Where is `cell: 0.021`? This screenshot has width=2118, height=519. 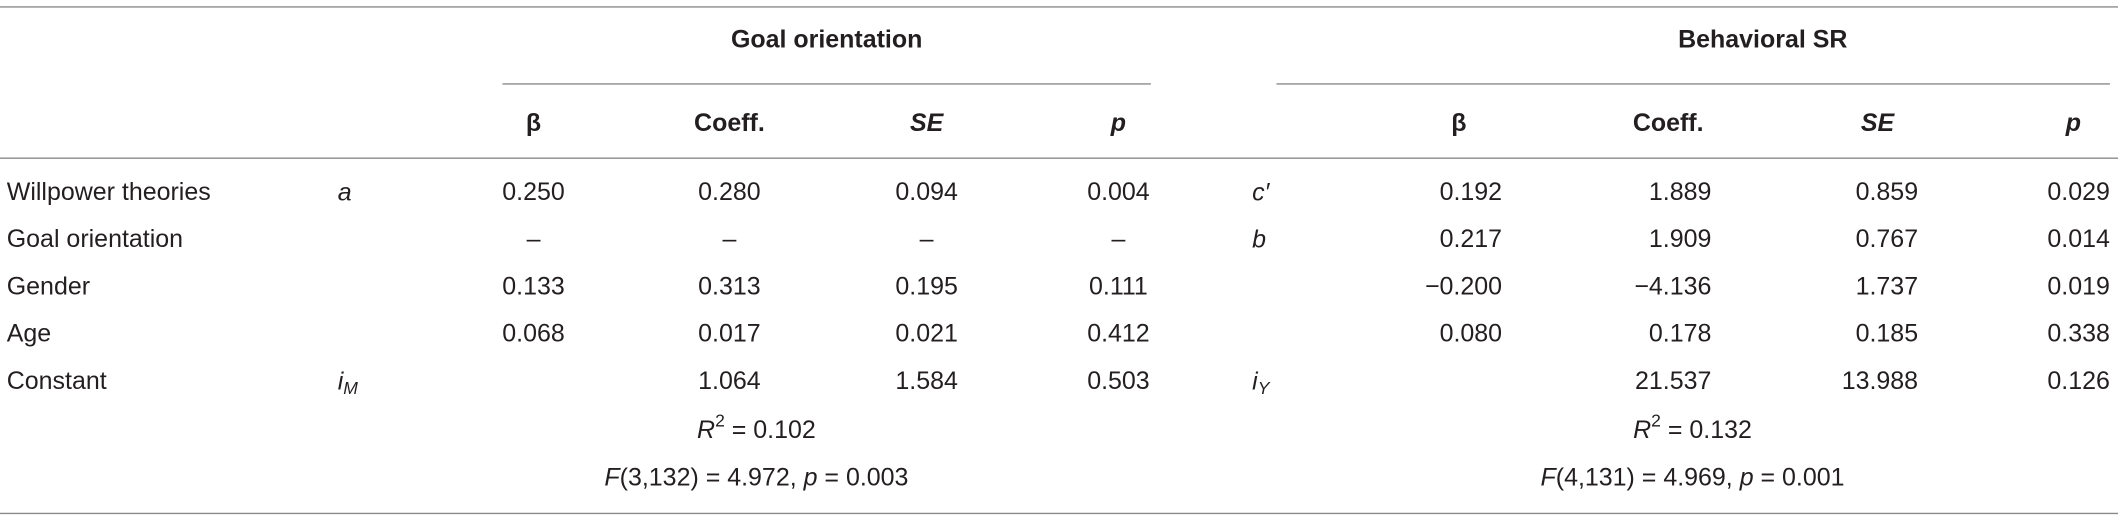 cell: 0.021 is located at coordinates (926, 334).